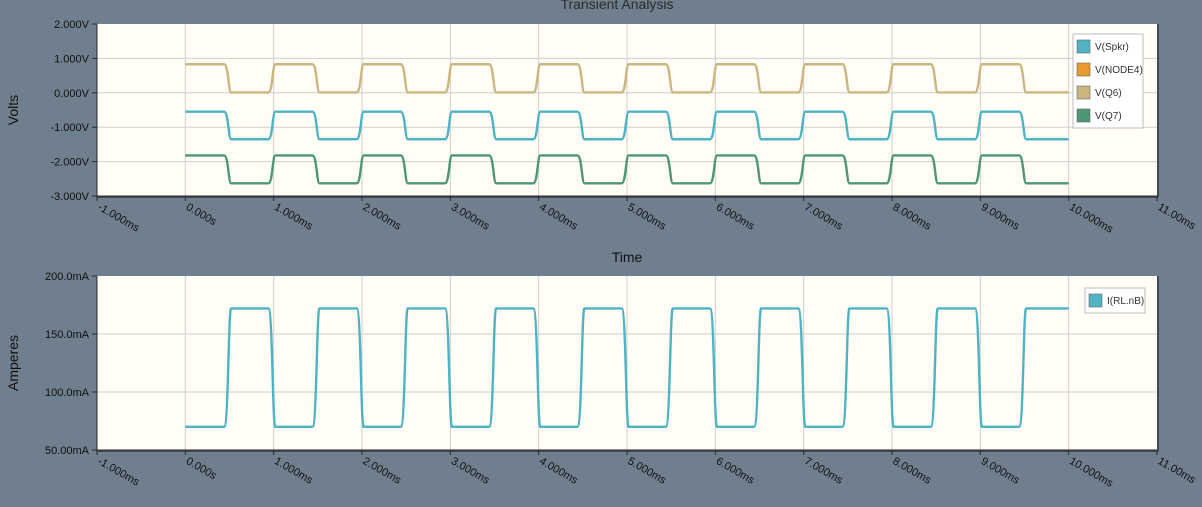 The height and width of the screenshot is (507, 1202). What do you see at coordinates (1108, 93) in the screenshot?
I see `legend-label: V(Q6)` at bounding box center [1108, 93].